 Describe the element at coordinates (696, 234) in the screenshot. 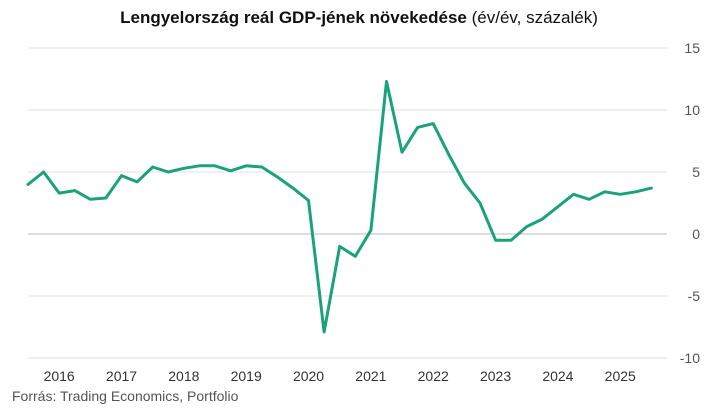

I see `y-tick-label: 0` at that location.